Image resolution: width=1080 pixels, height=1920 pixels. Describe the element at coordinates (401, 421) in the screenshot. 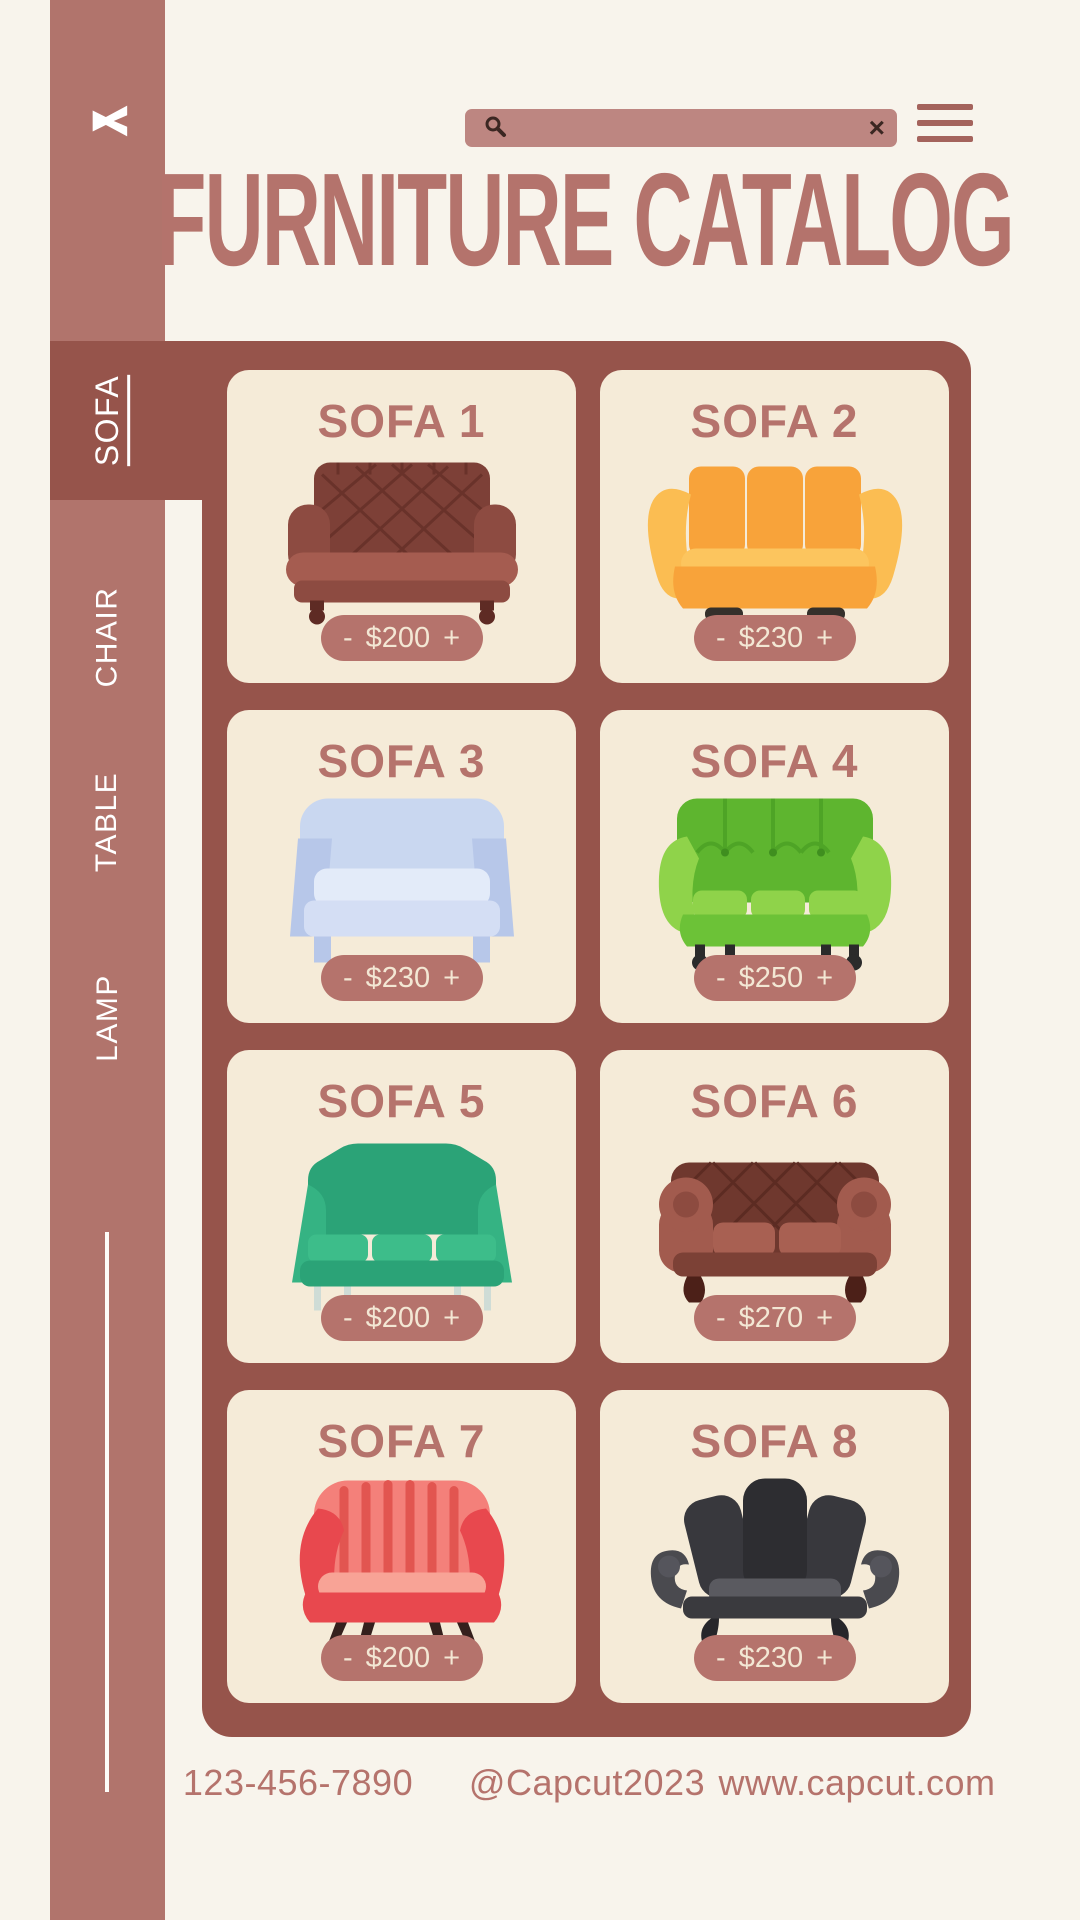

I see `product-title: SOFA 1` at that location.